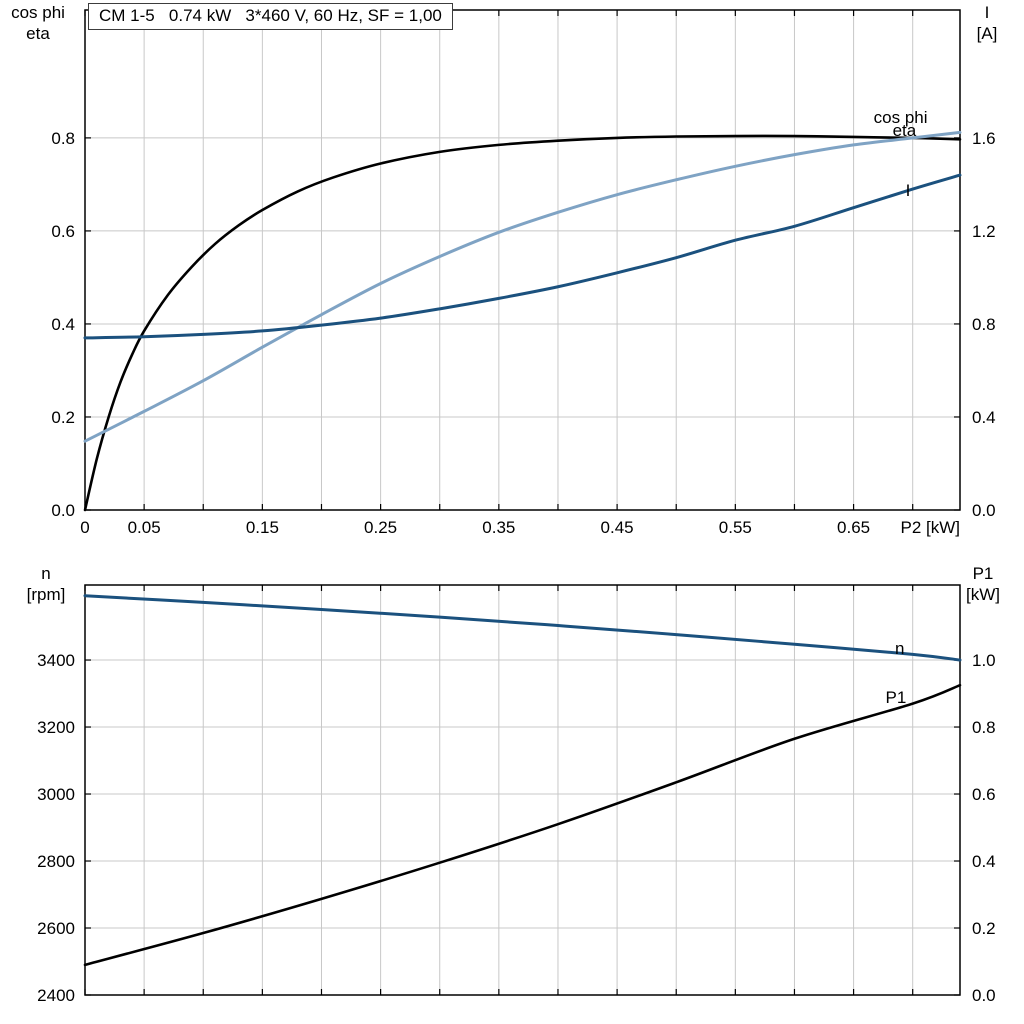 The width and height of the screenshot is (1024, 1024). What do you see at coordinates (38, 33) in the screenshot?
I see `eta-axis-label: eta` at bounding box center [38, 33].